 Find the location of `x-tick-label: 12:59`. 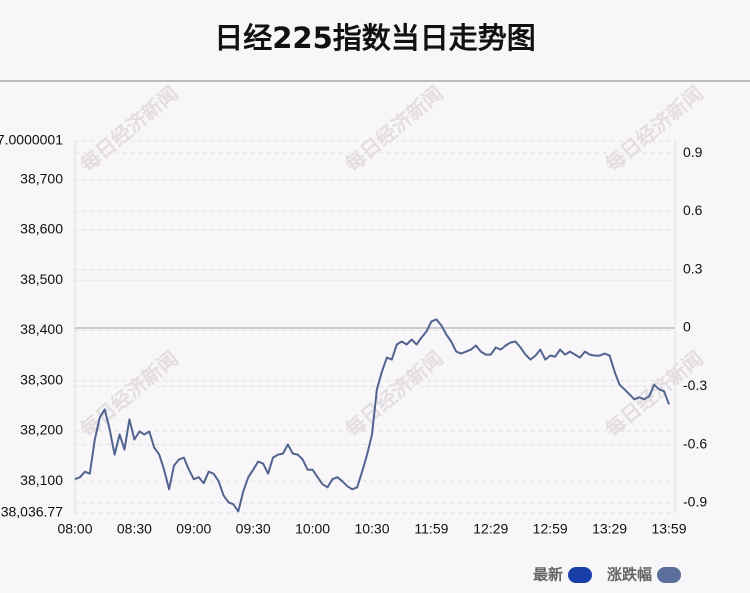

x-tick-label: 12:59 is located at coordinates (550, 529).